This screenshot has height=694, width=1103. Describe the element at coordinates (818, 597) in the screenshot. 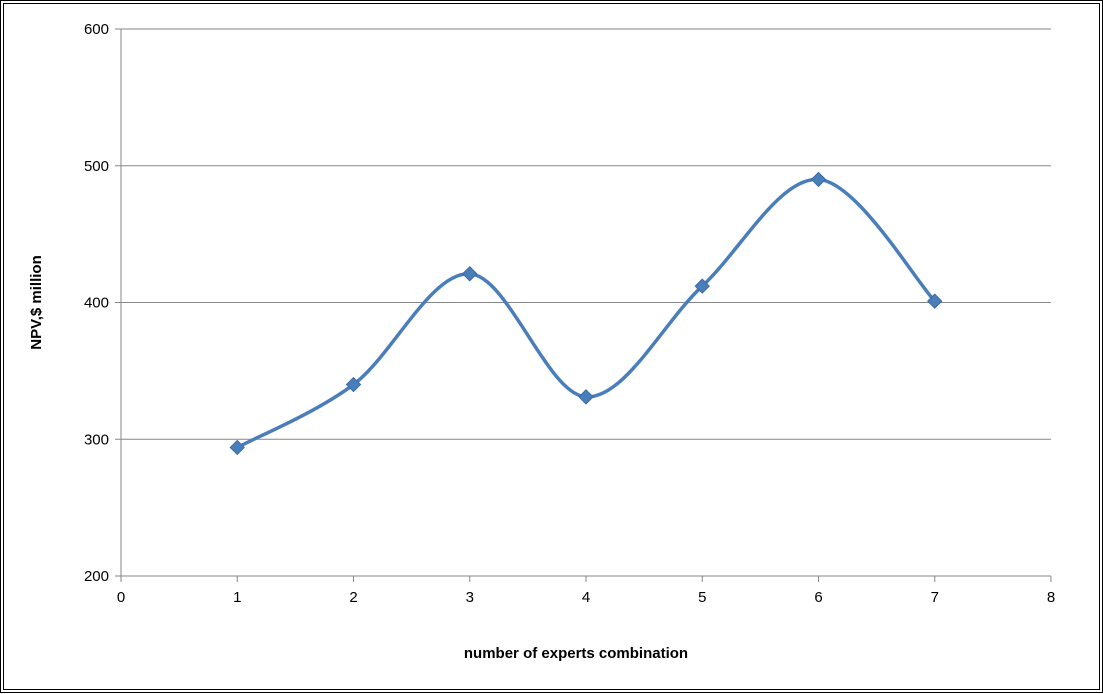

I see `x-tick-label-6: 6` at that location.